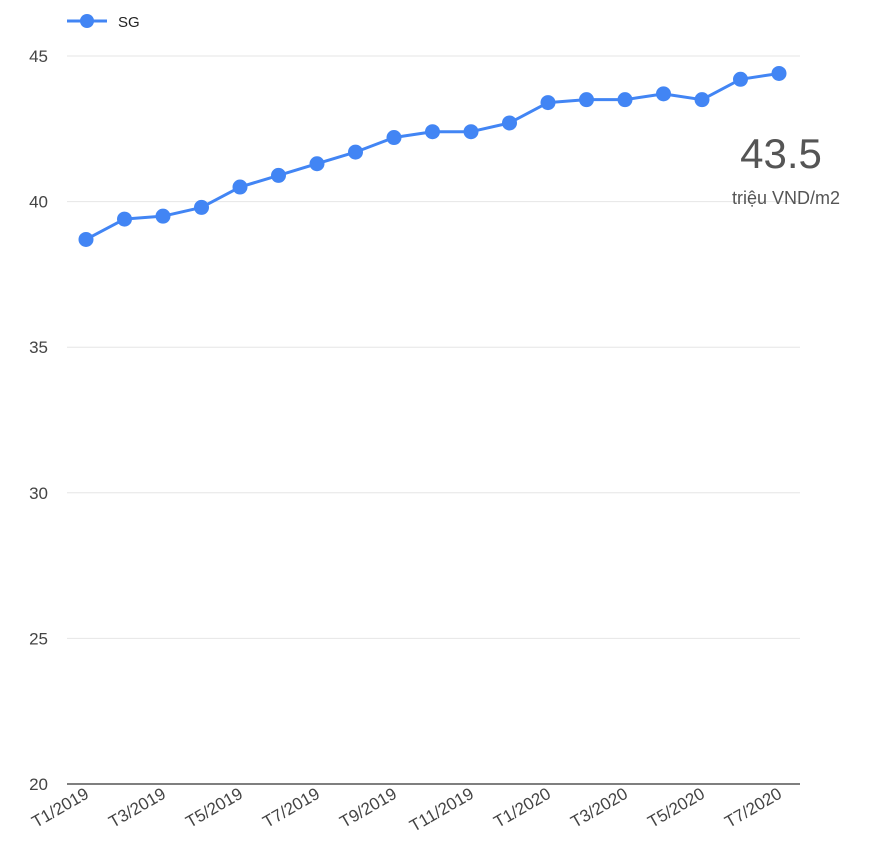 Image resolution: width=871 pixels, height=855 pixels. What do you see at coordinates (548, 103) in the screenshot?
I see `data-point-T1-2020` at bounding box center [548, 103].